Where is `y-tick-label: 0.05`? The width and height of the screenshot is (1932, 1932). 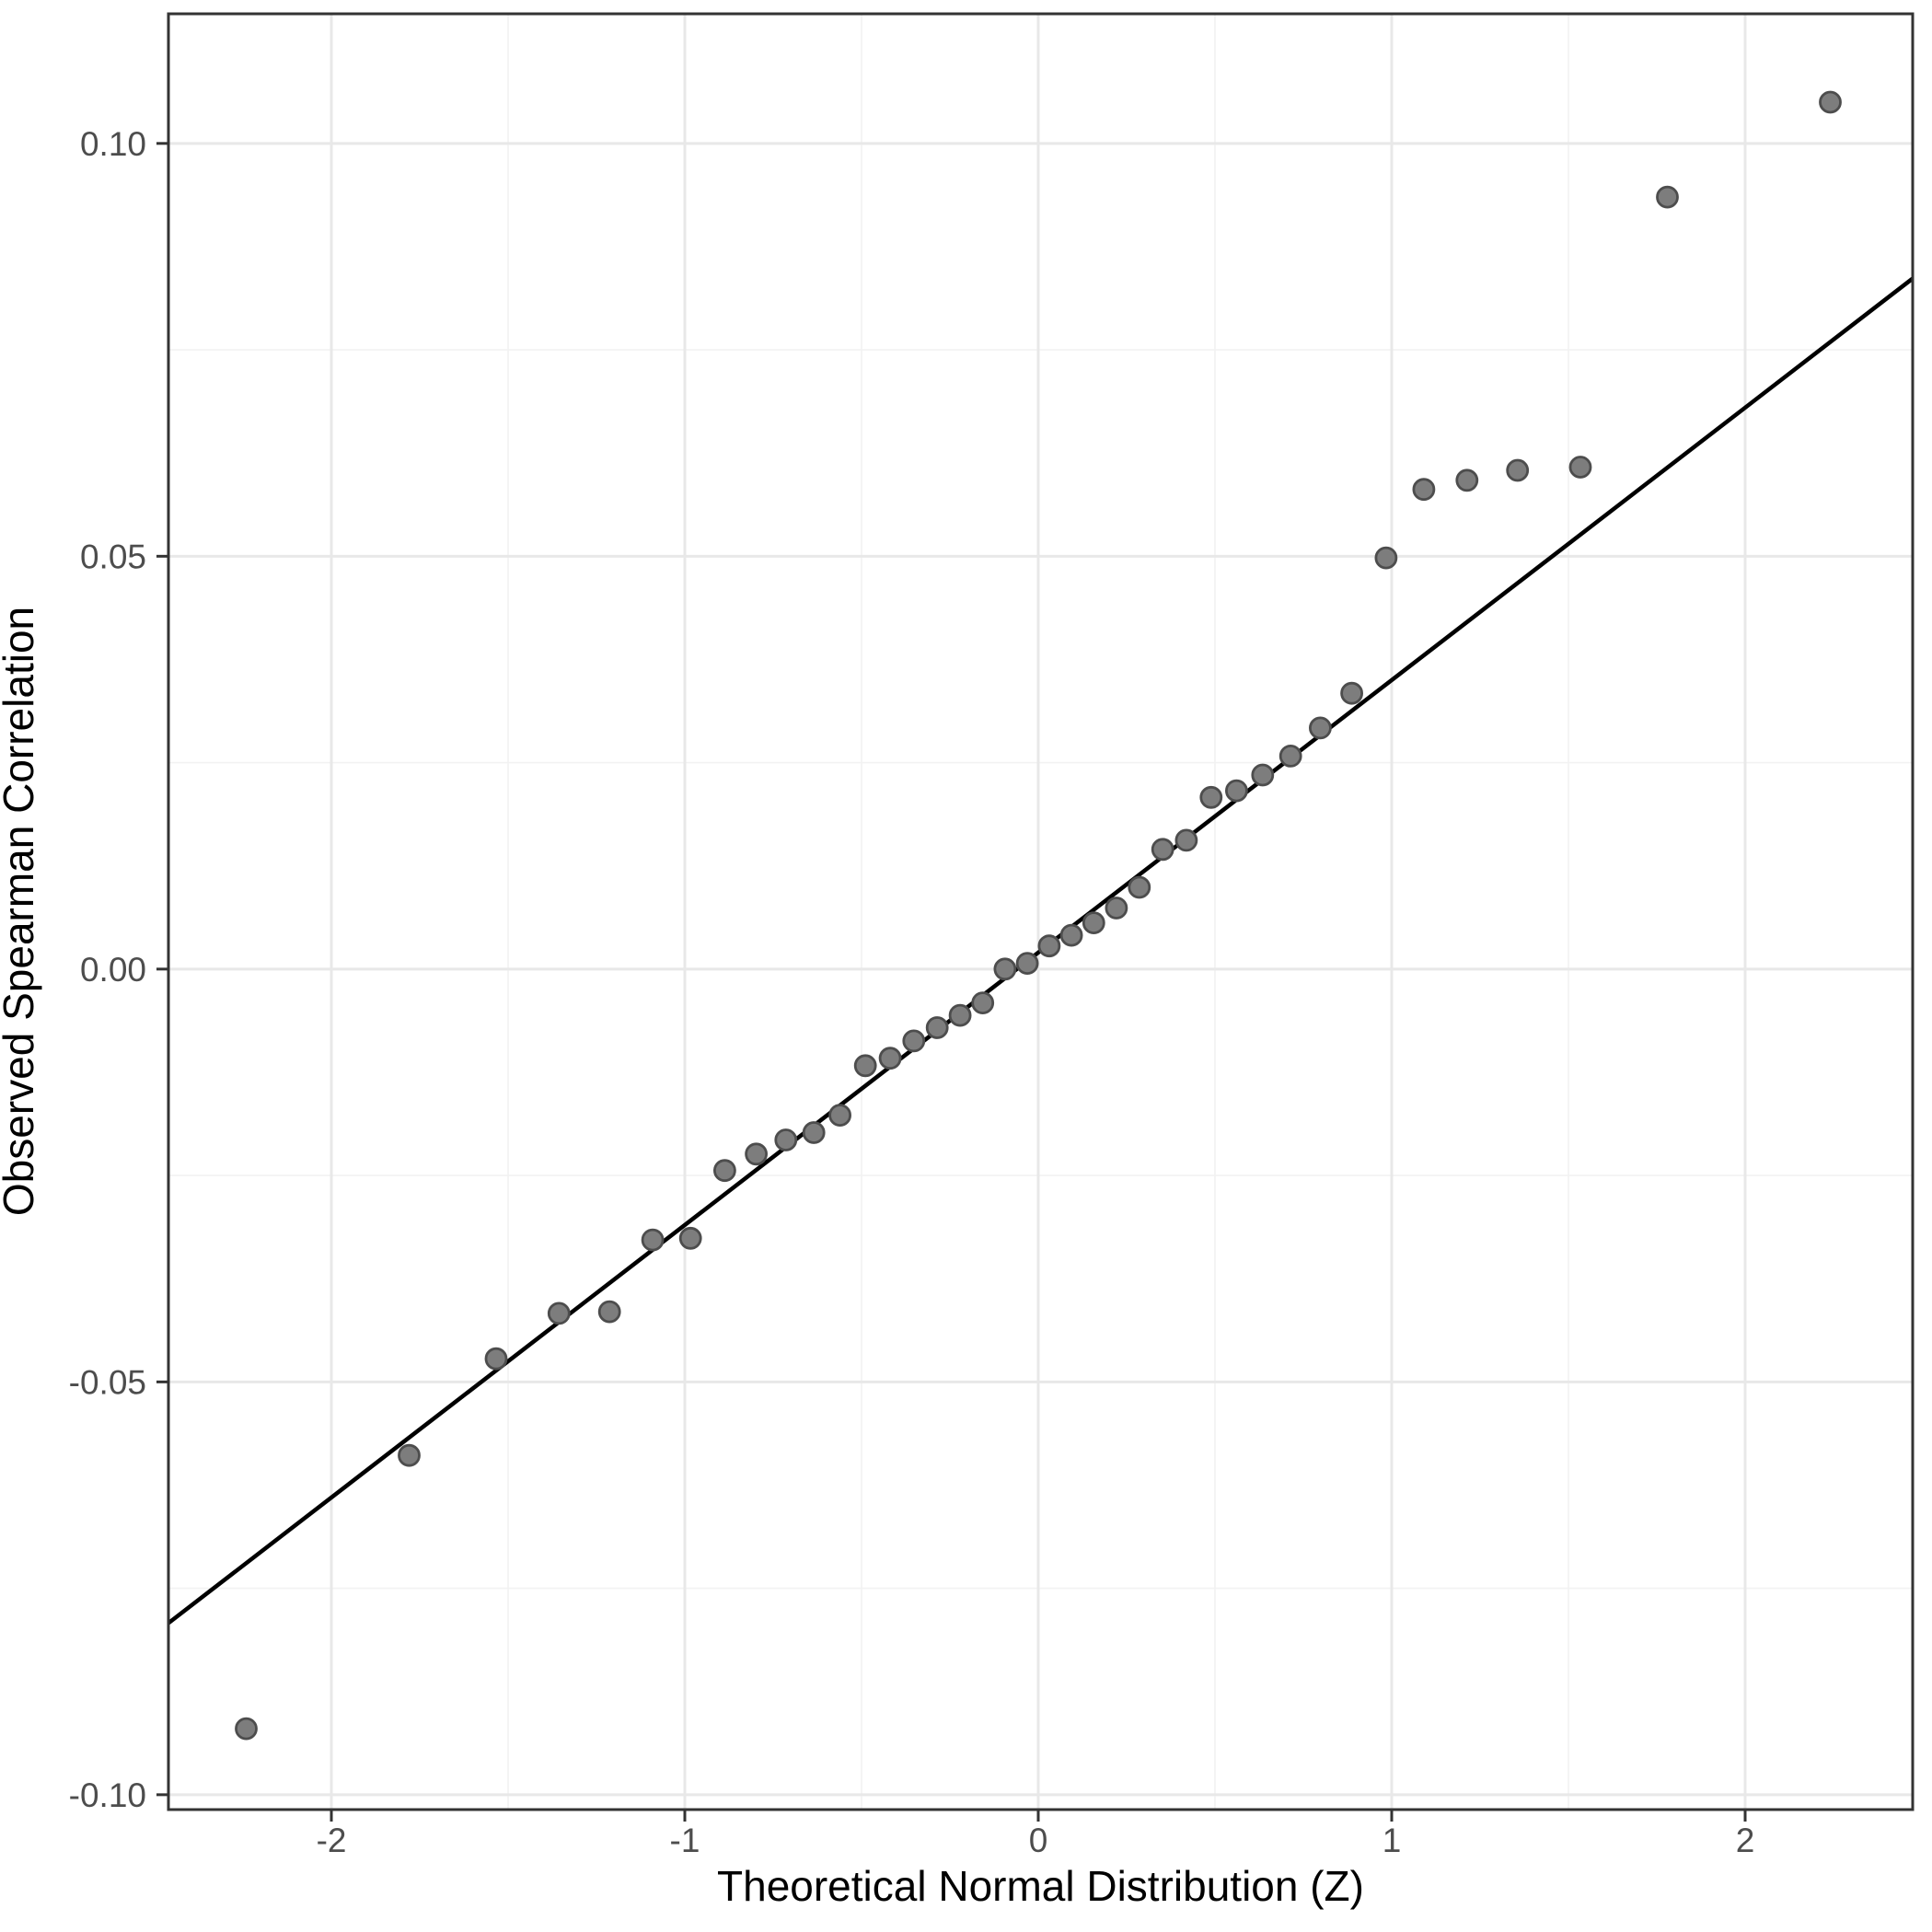 y-tick-label: 0.05 is located at coordinates (113, 556).